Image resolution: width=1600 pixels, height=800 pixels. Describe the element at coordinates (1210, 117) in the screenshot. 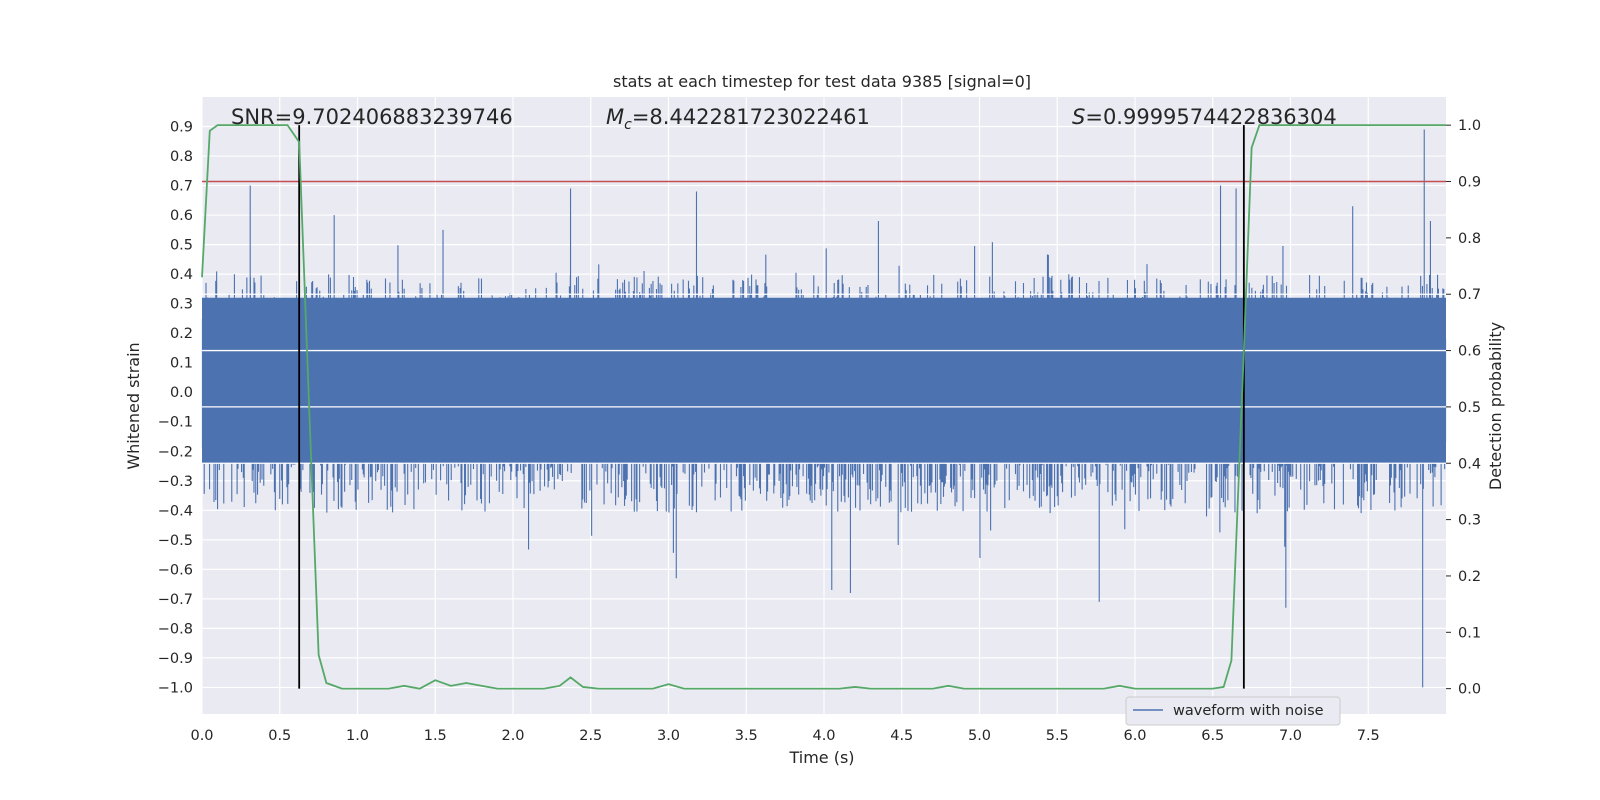

I see `score-value: =0.9999574422836304` at that location.